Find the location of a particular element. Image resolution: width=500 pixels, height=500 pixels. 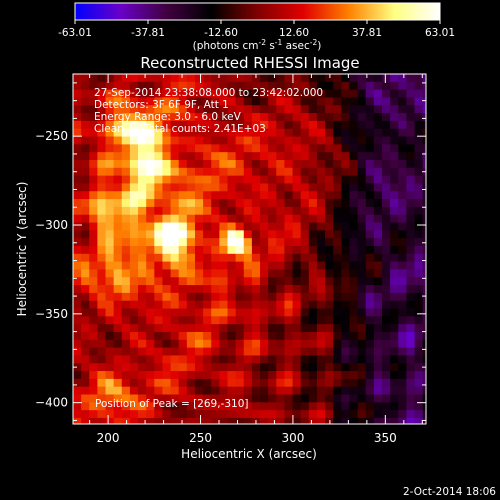

annotation-detectors: Detectors: 3F 6F 9F, Att 1 is located at coordinates (161, 105).